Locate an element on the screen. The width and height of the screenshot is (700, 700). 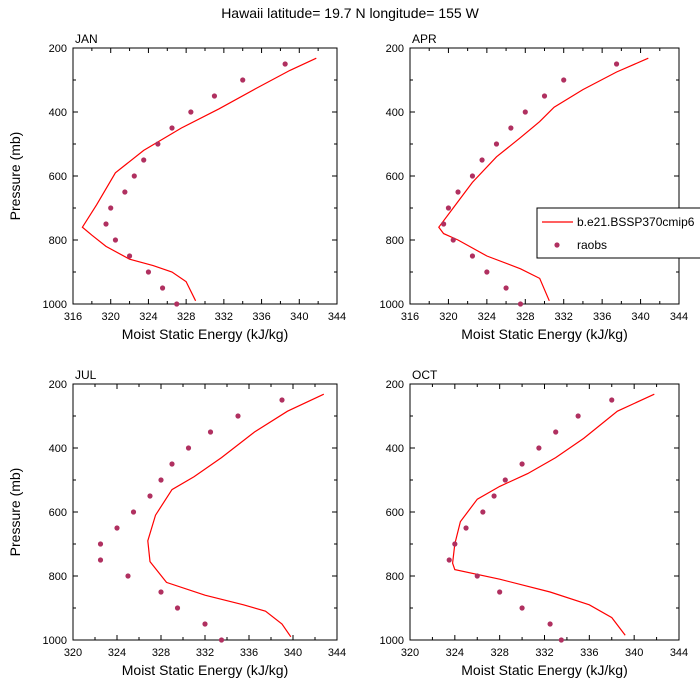
legend-model-label: b.e21.BSSP370cmip6 is located at coordinates (636, 222).